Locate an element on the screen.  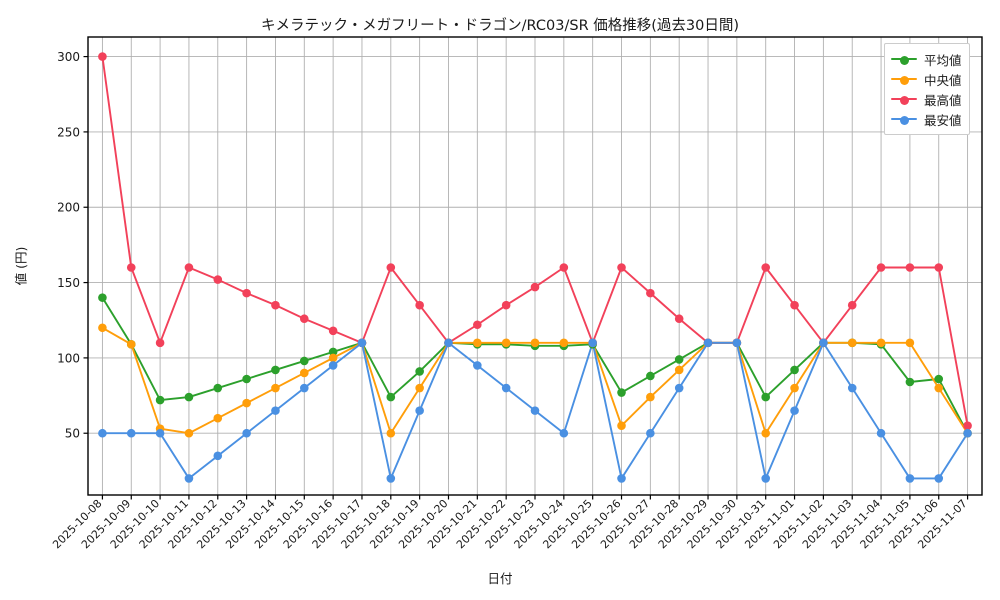
svg-text: 200 is located at coordinates (68, 208).